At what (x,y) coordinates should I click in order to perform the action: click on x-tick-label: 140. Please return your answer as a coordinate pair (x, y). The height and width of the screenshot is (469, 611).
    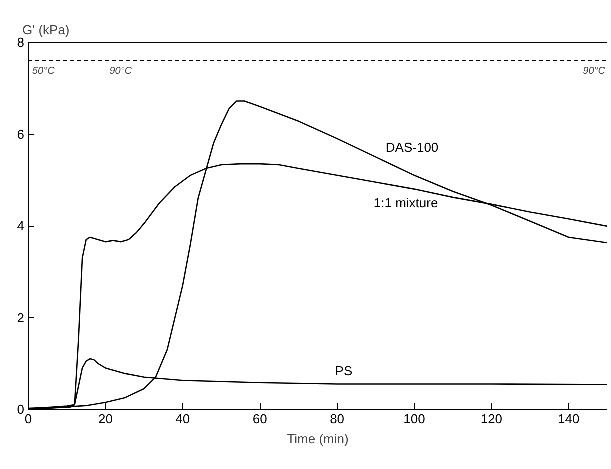
    Looking at the image, I should click on (569, 419).